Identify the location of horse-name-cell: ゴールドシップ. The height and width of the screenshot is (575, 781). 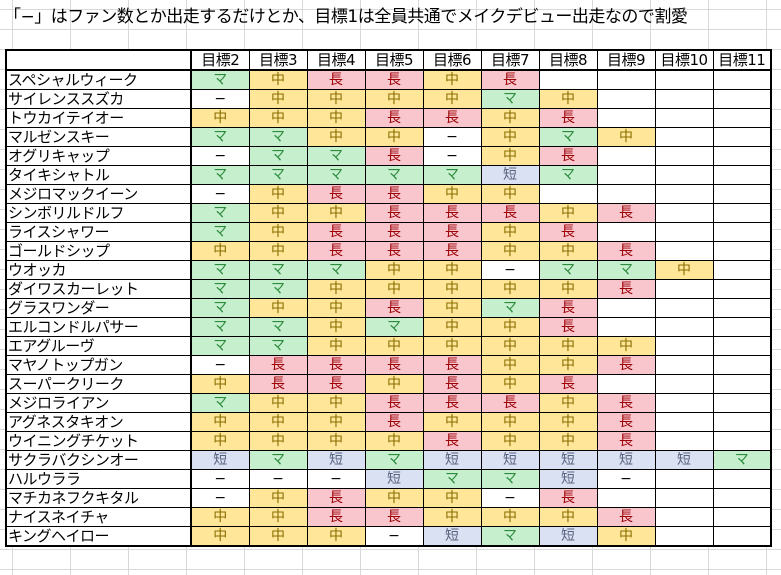
(98, 251).